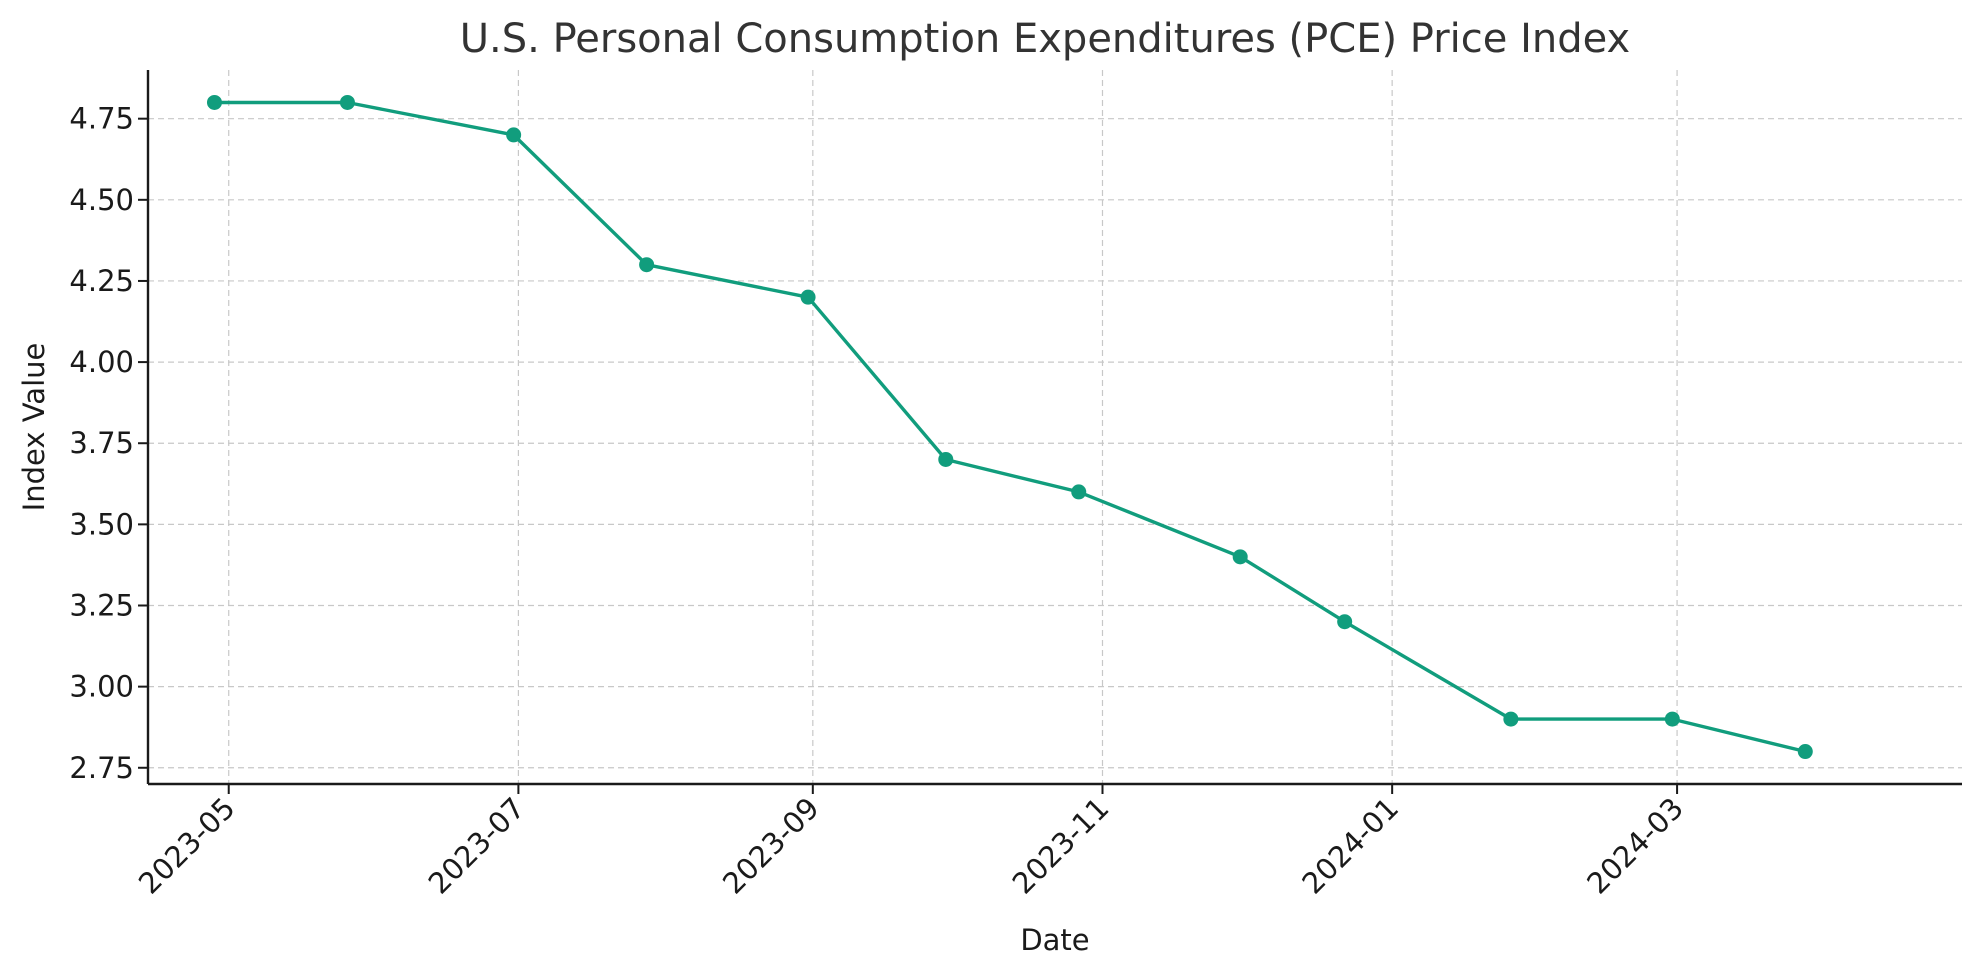 The image size is (1979, 980). Describe the element at coordinates (1350, 846) in the screenshot. I see `x-tick-label: 2024-01` at that location.